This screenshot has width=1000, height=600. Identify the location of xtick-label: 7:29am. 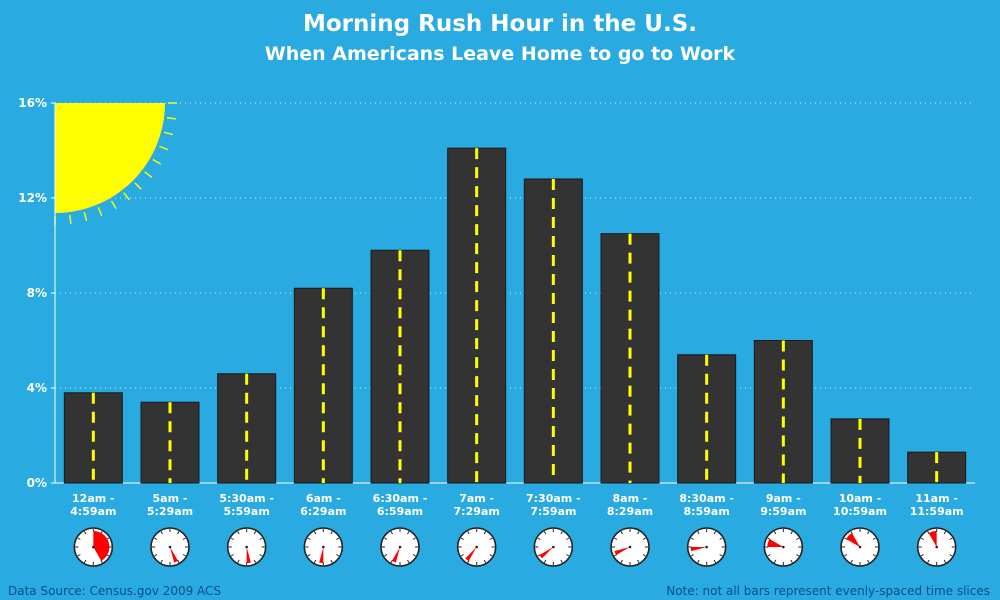
(477, 511).